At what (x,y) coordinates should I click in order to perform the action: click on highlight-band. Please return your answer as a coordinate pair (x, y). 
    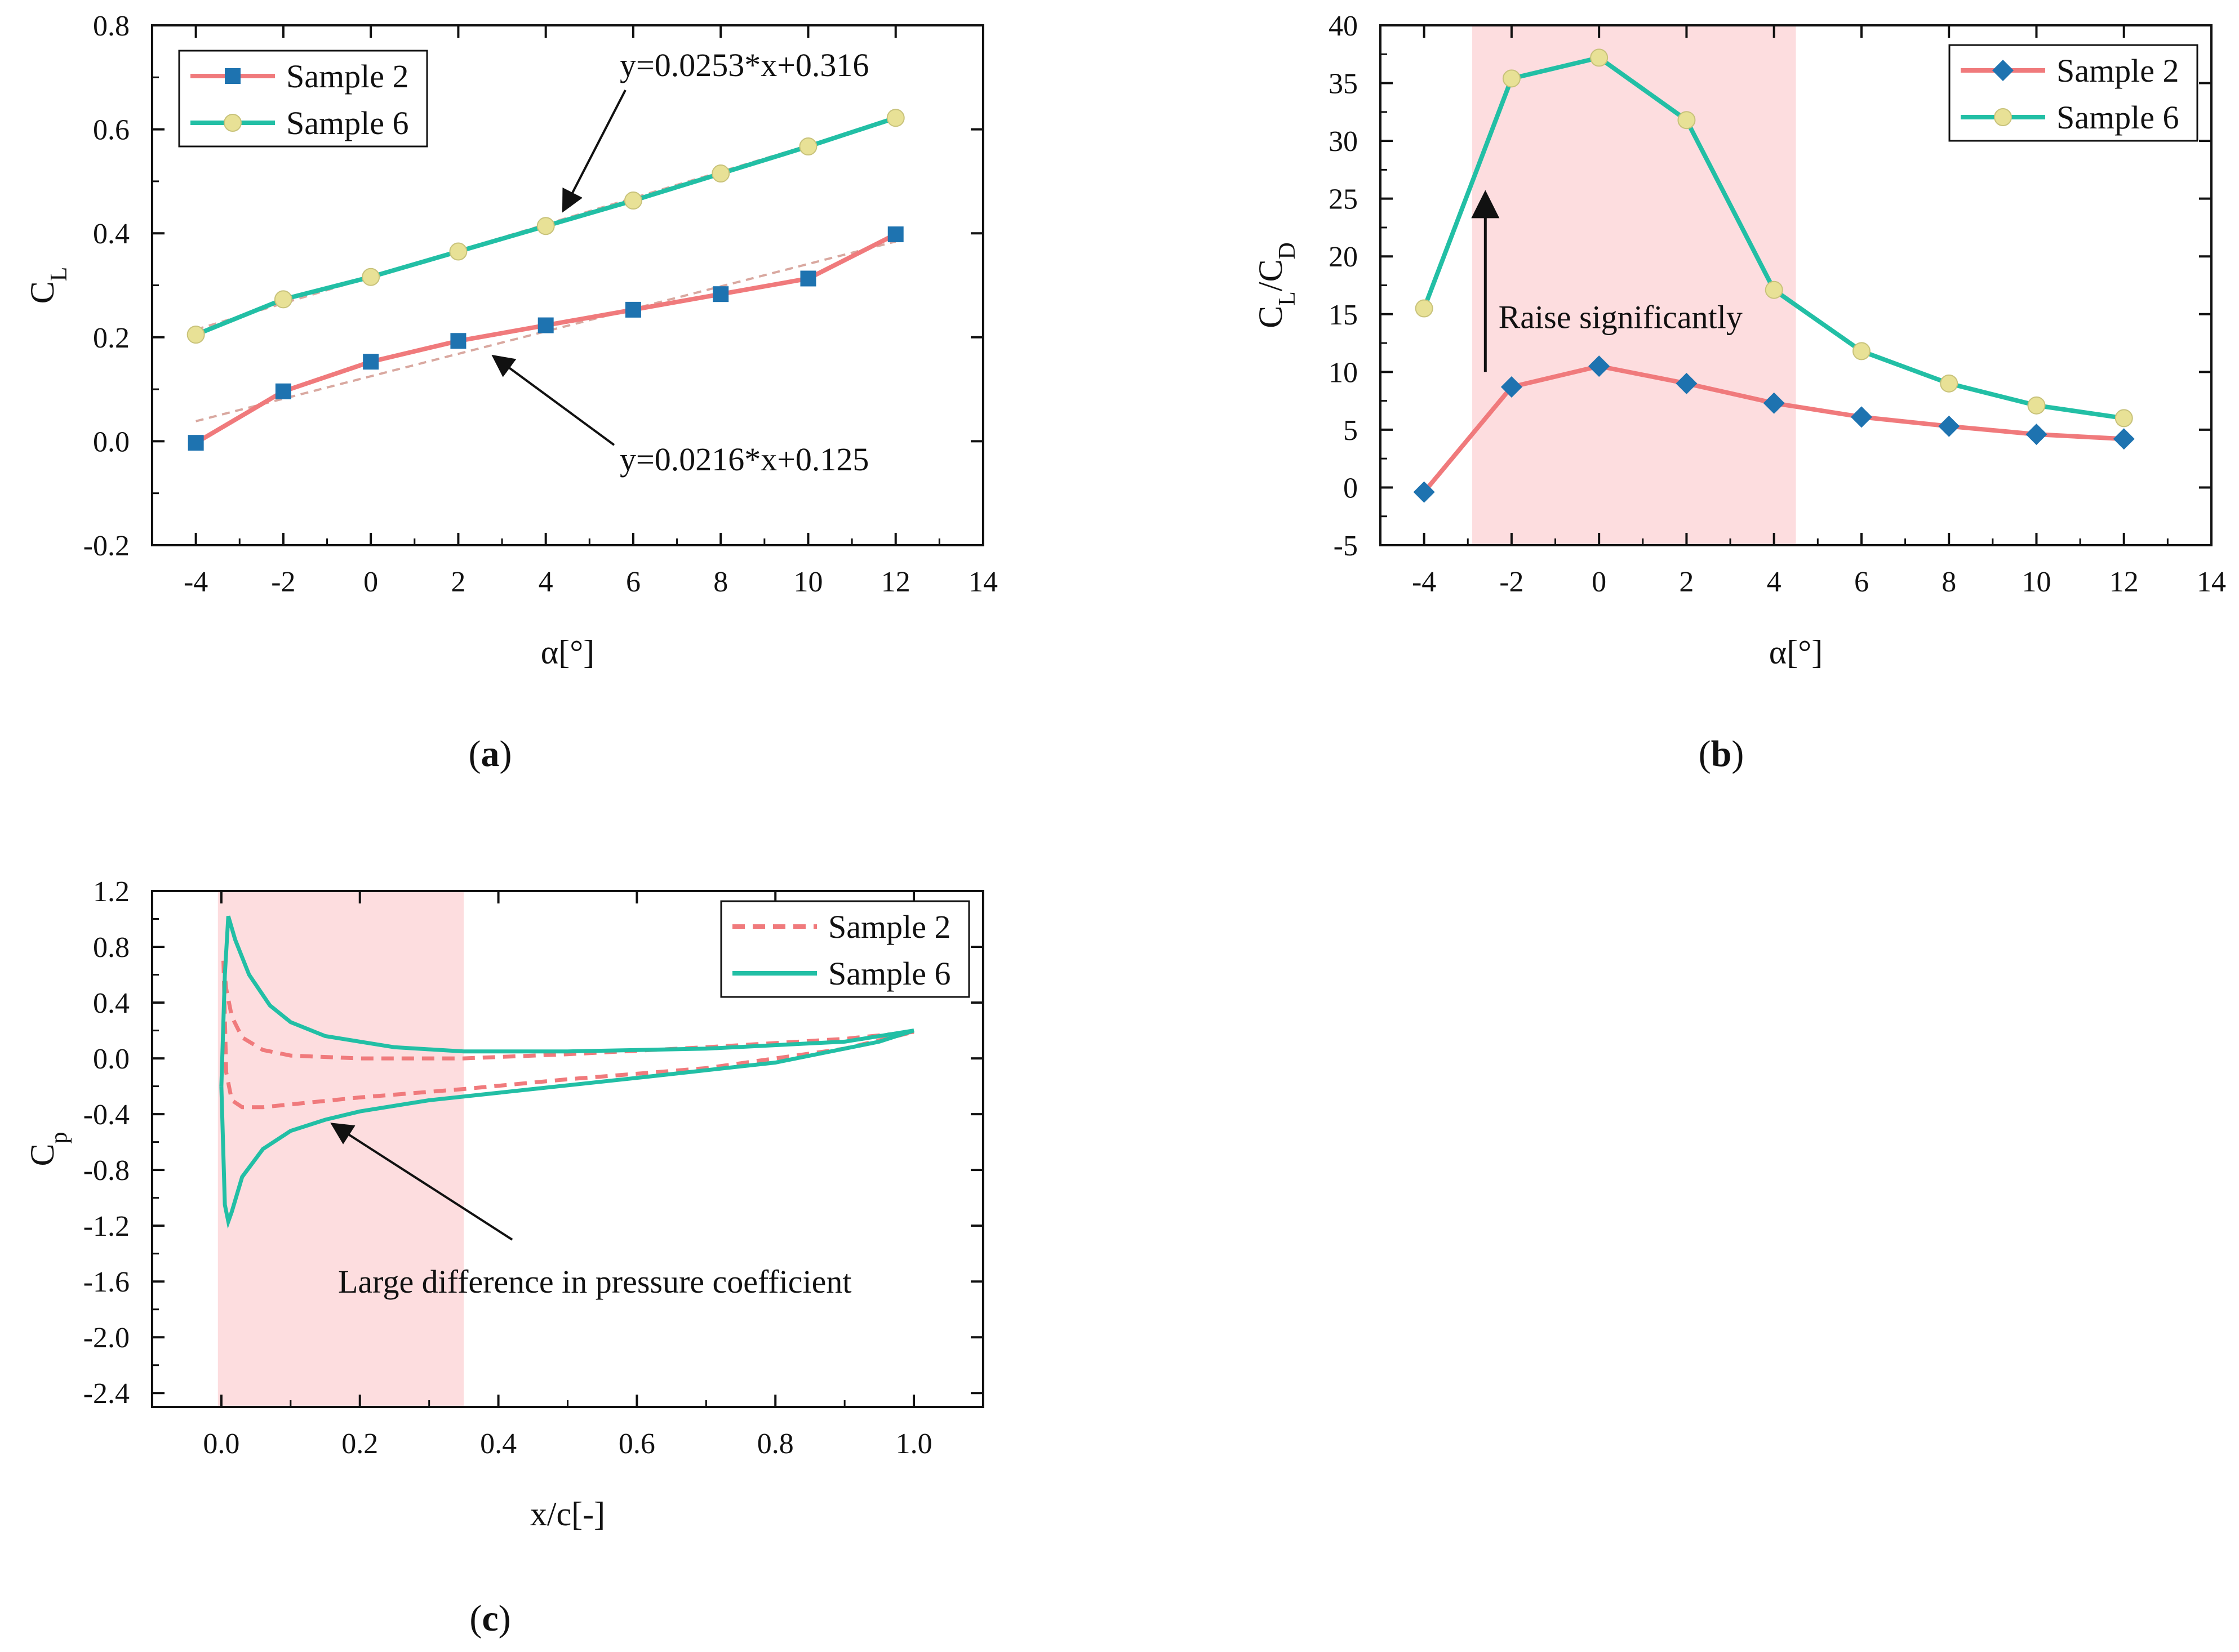
    Looking at the image, I should click on (1634, 285).